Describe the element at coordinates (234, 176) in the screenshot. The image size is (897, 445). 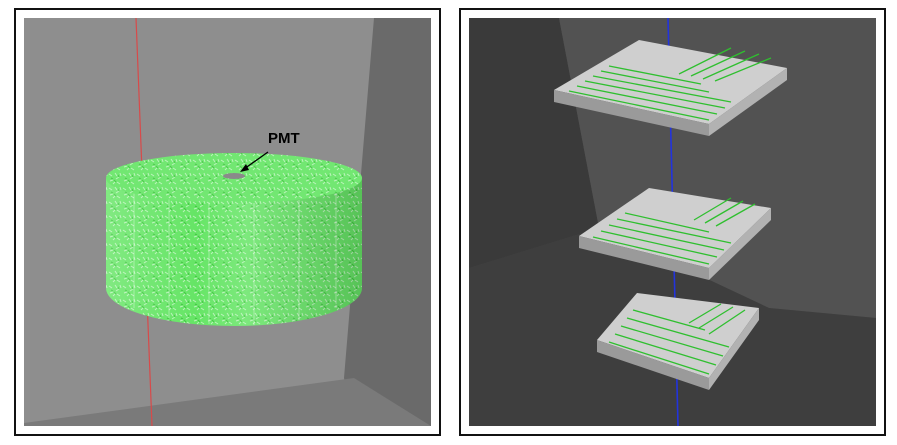
I see `pmt-window` at that location.